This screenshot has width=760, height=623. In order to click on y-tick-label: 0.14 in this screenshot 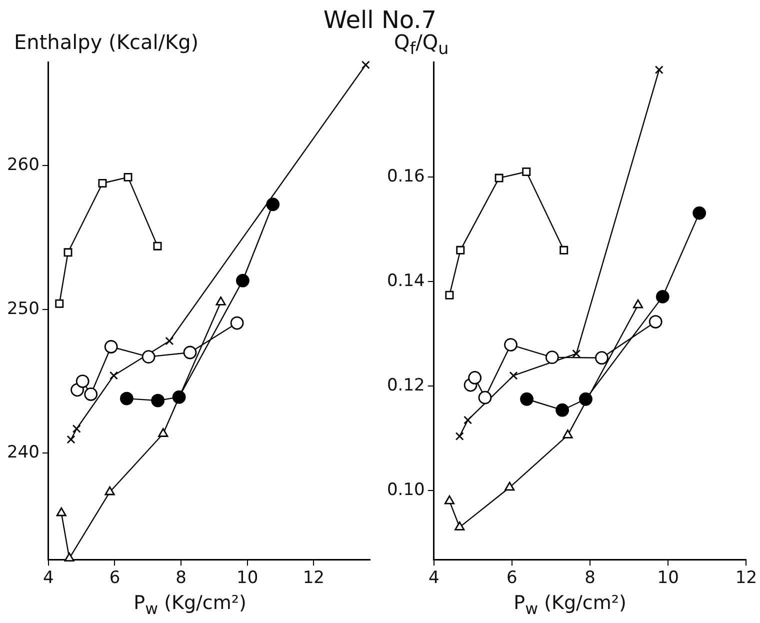, I will do `click(405, 280)`.